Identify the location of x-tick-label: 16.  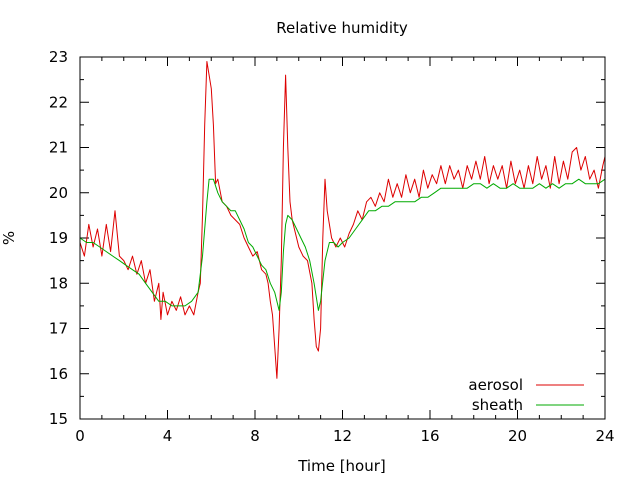
(429, 436).